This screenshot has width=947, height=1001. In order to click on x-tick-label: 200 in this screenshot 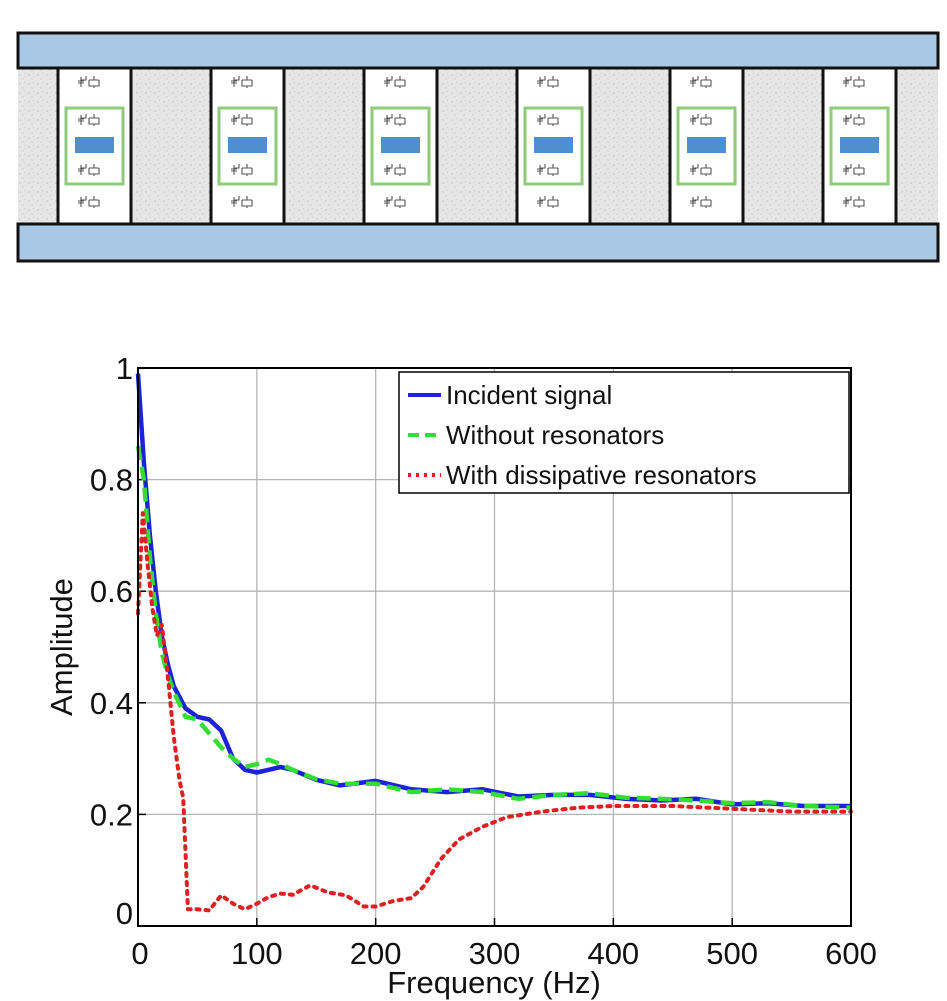, I will do `click(376, 953)`.